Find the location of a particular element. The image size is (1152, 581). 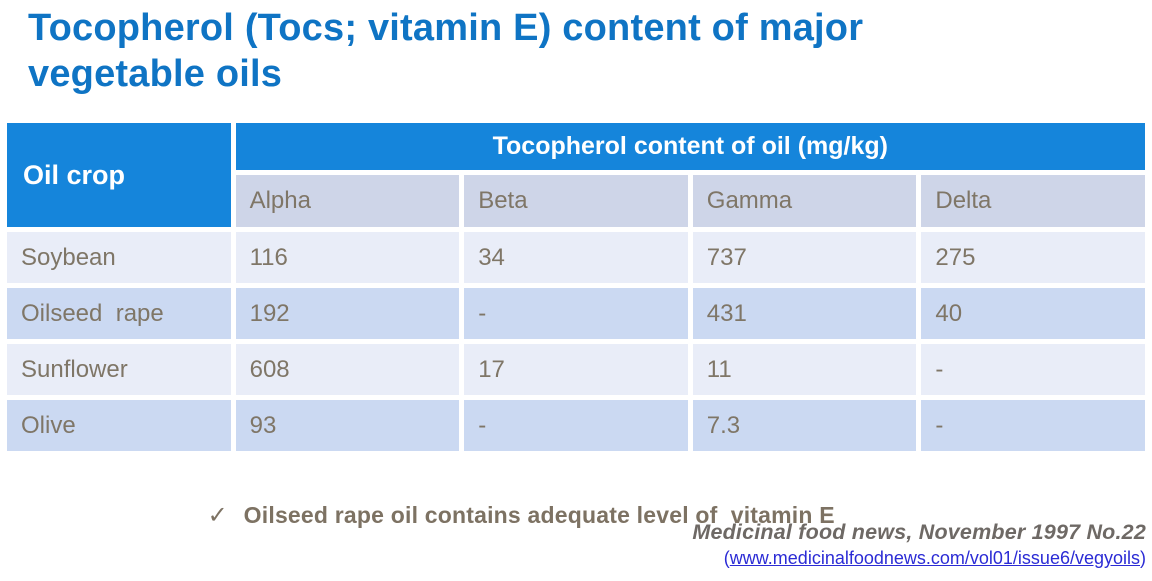

column-header-gamma: Gamma is located at coordinates (804, 201).